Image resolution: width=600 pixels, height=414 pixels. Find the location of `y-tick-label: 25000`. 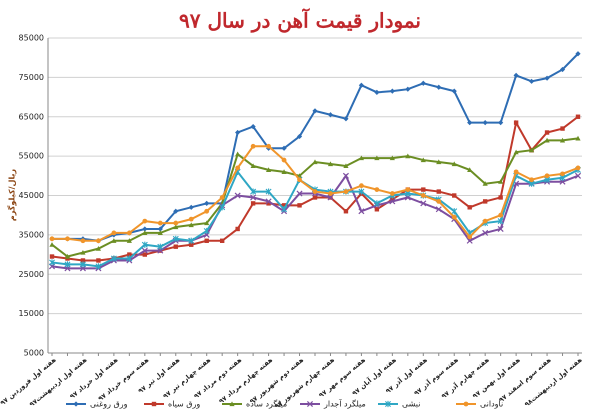

y-tick-label: 25000 is located at coordinates (31, 274).